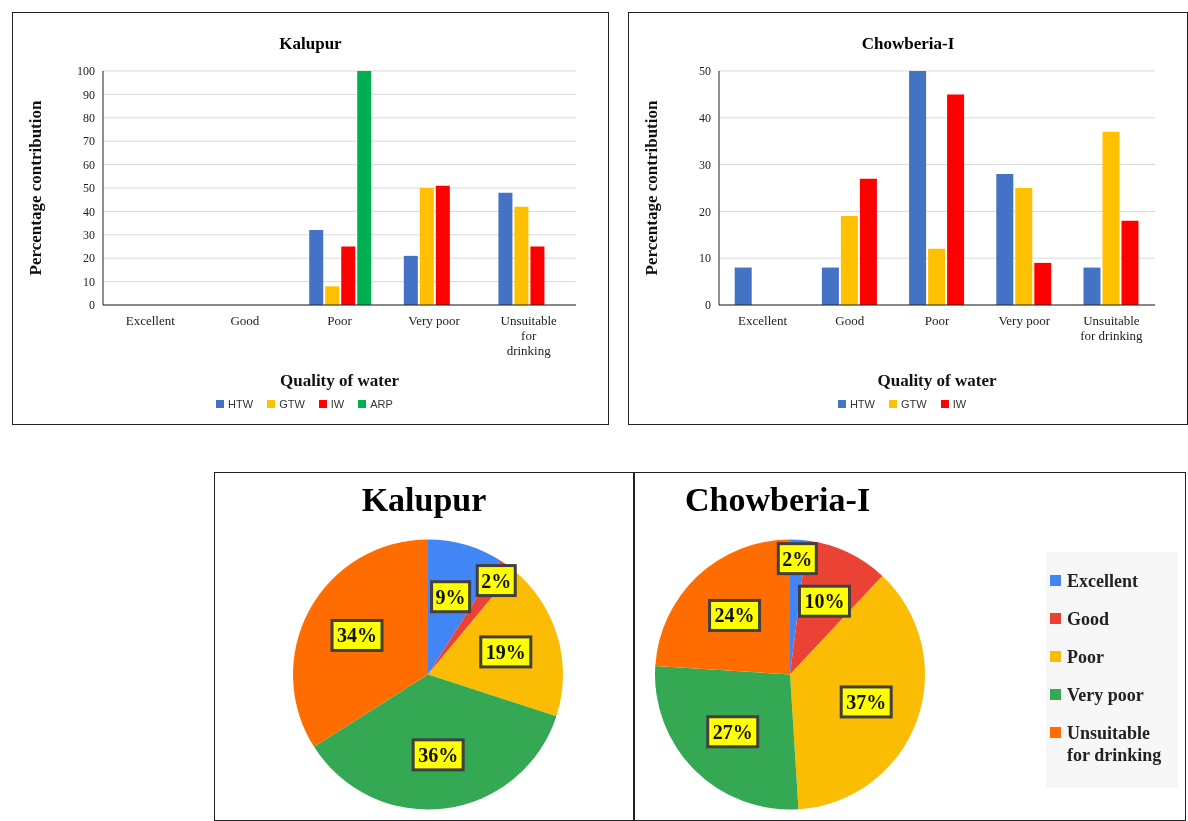 This screenshot has height=821, width=1188. I want to click on data-label: 19%, so click(505, 651).